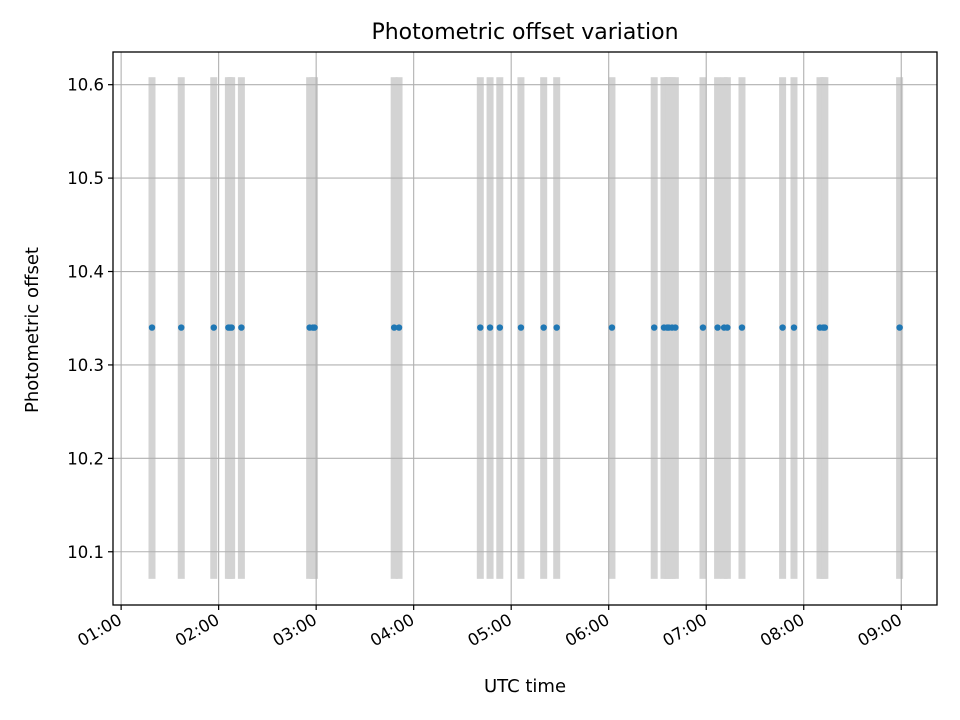 The height and width of the screenshot is (720, 960). Describe the element at coordinates (85, 85) in the screenshot. I see `y-tick-label: 10.6` at that location.